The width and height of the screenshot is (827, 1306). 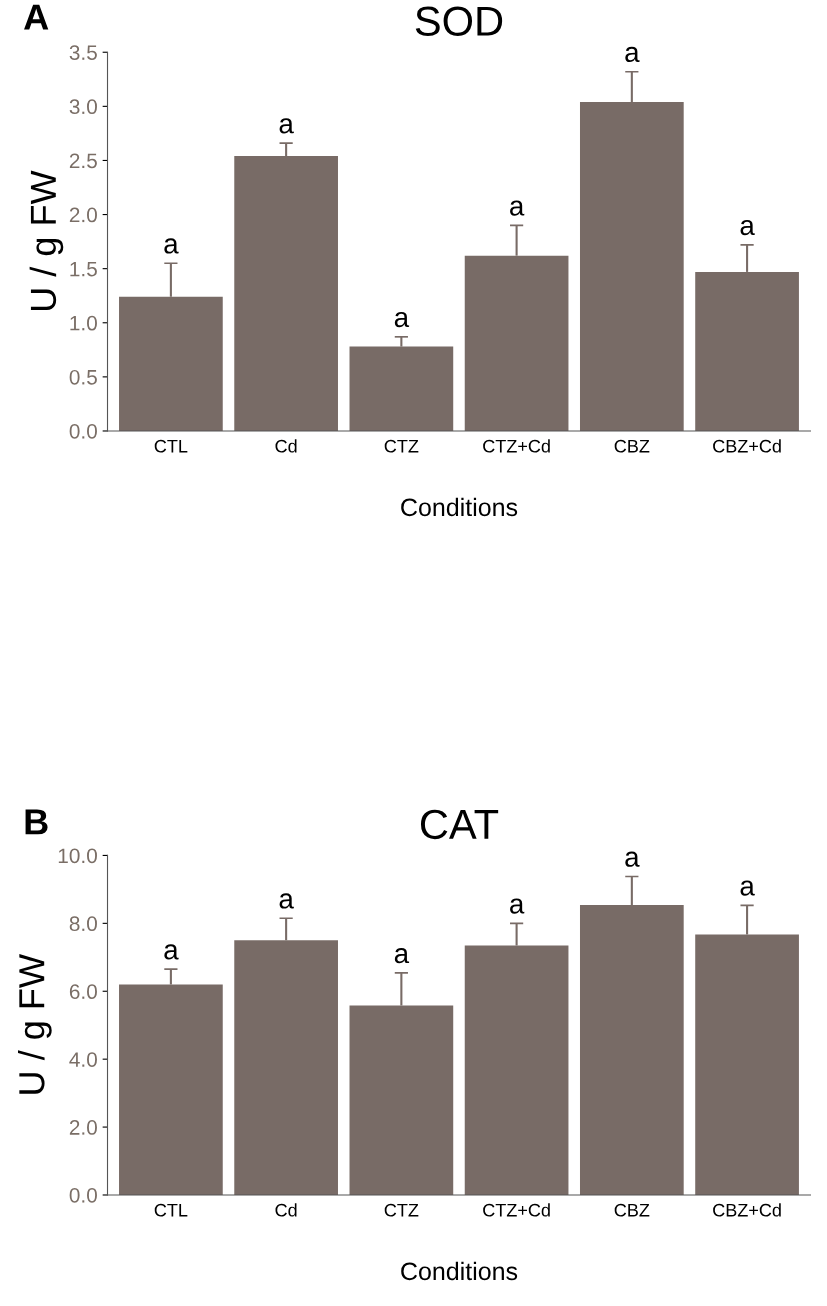 I want to click on y-tick-label: 2.5, so click(x=83, y=161).